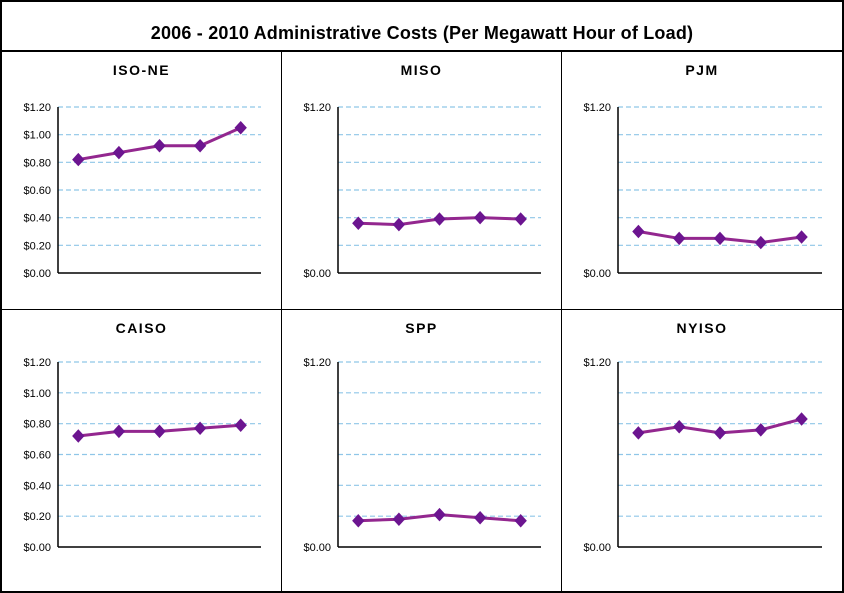 This screenshot has height=593, width=844. What do you see at coordinates (702, 191) in the screenshot?
I see `pjm-chart: $0.00 $1.20` at bounding box center [702, 191].